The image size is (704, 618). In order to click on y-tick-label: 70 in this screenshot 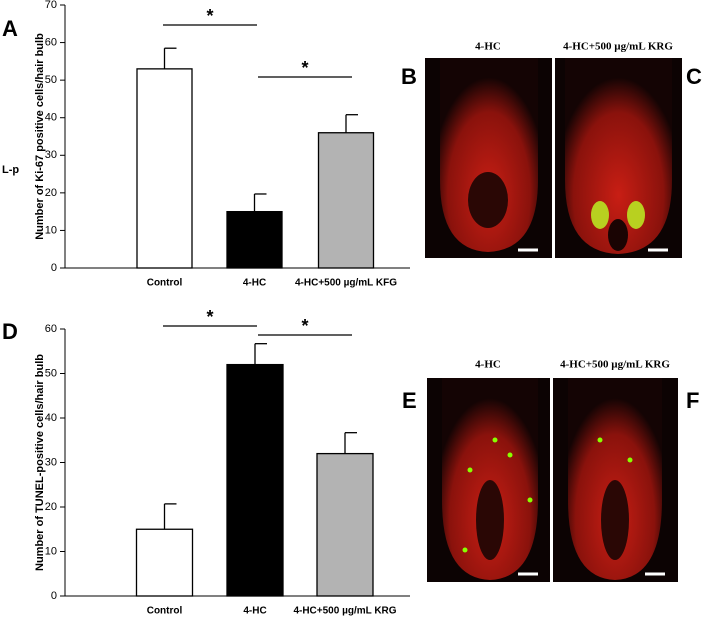, I will do `click(51, 5)`.